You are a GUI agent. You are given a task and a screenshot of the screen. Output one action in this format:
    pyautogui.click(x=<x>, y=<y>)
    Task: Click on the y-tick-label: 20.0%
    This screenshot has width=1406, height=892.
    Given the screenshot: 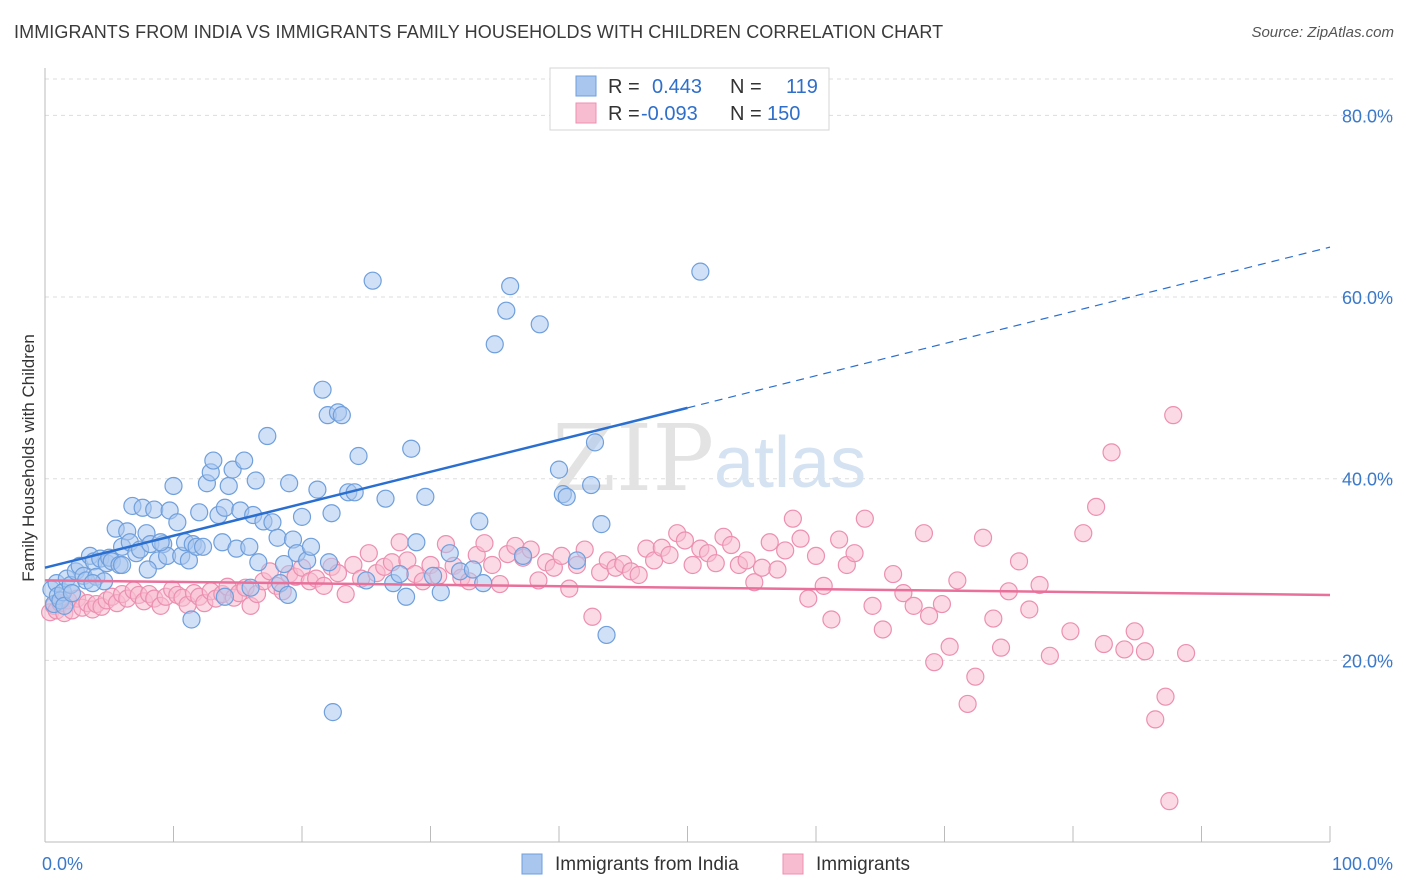 What is the action you would take?
    pyautogui.click(x=1367, y=661)
    